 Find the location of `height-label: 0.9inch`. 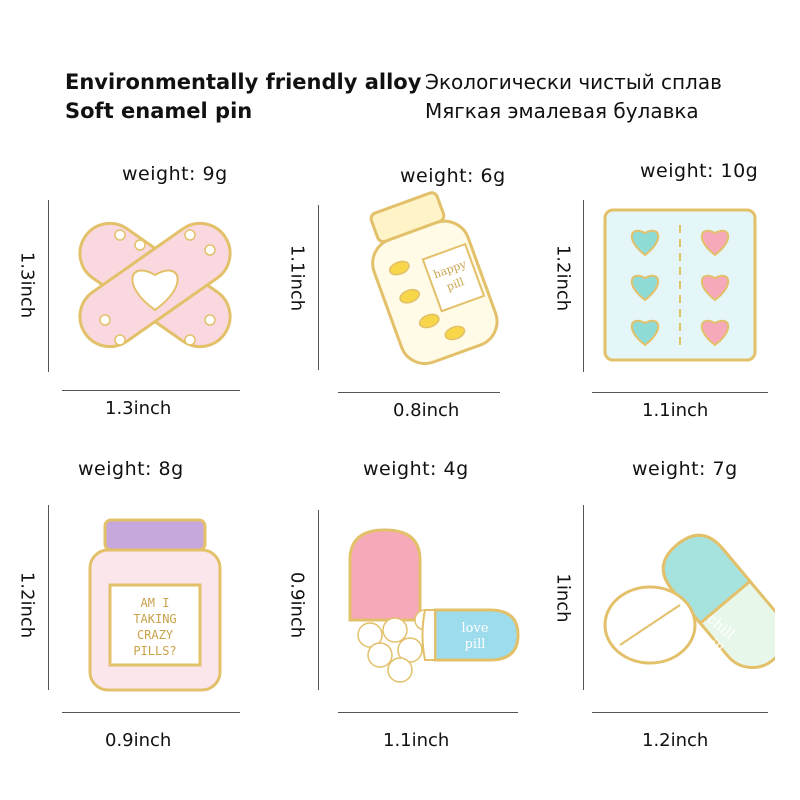

height-label: 0.9inch is located at coordinates (297, 605).